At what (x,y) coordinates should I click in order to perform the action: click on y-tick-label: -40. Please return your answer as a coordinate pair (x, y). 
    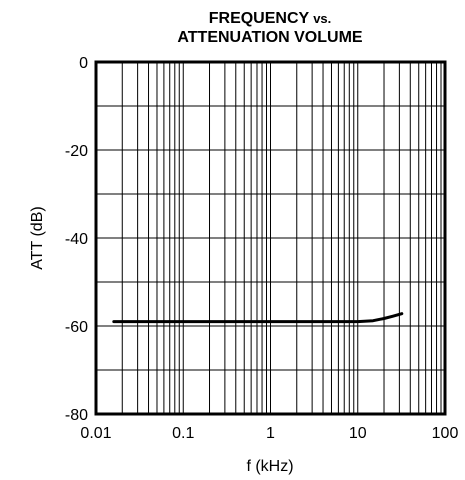
    Looking at the image, I should click on (76, 239).